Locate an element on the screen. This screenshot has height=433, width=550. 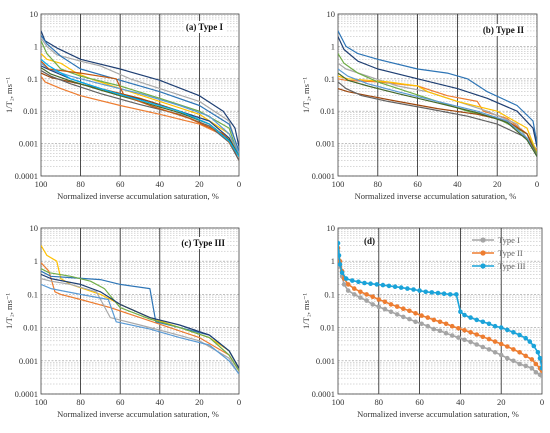
y-tick-label: 0.001 is located at coordinates (325, 361).